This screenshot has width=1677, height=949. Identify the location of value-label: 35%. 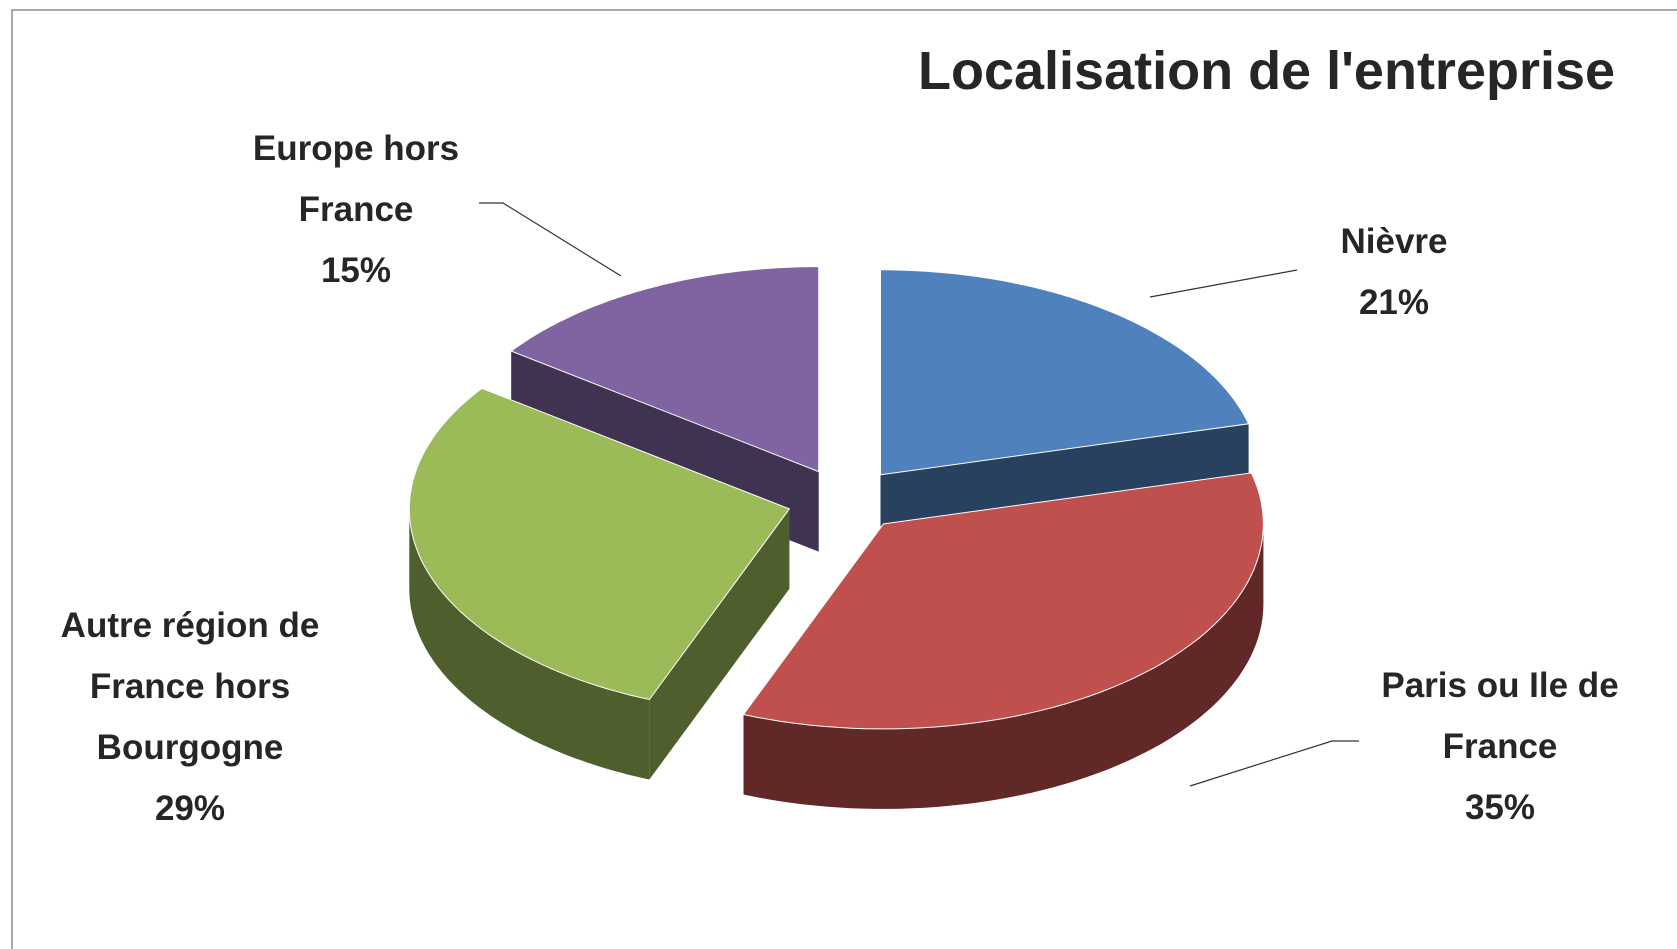
(1500, 807).